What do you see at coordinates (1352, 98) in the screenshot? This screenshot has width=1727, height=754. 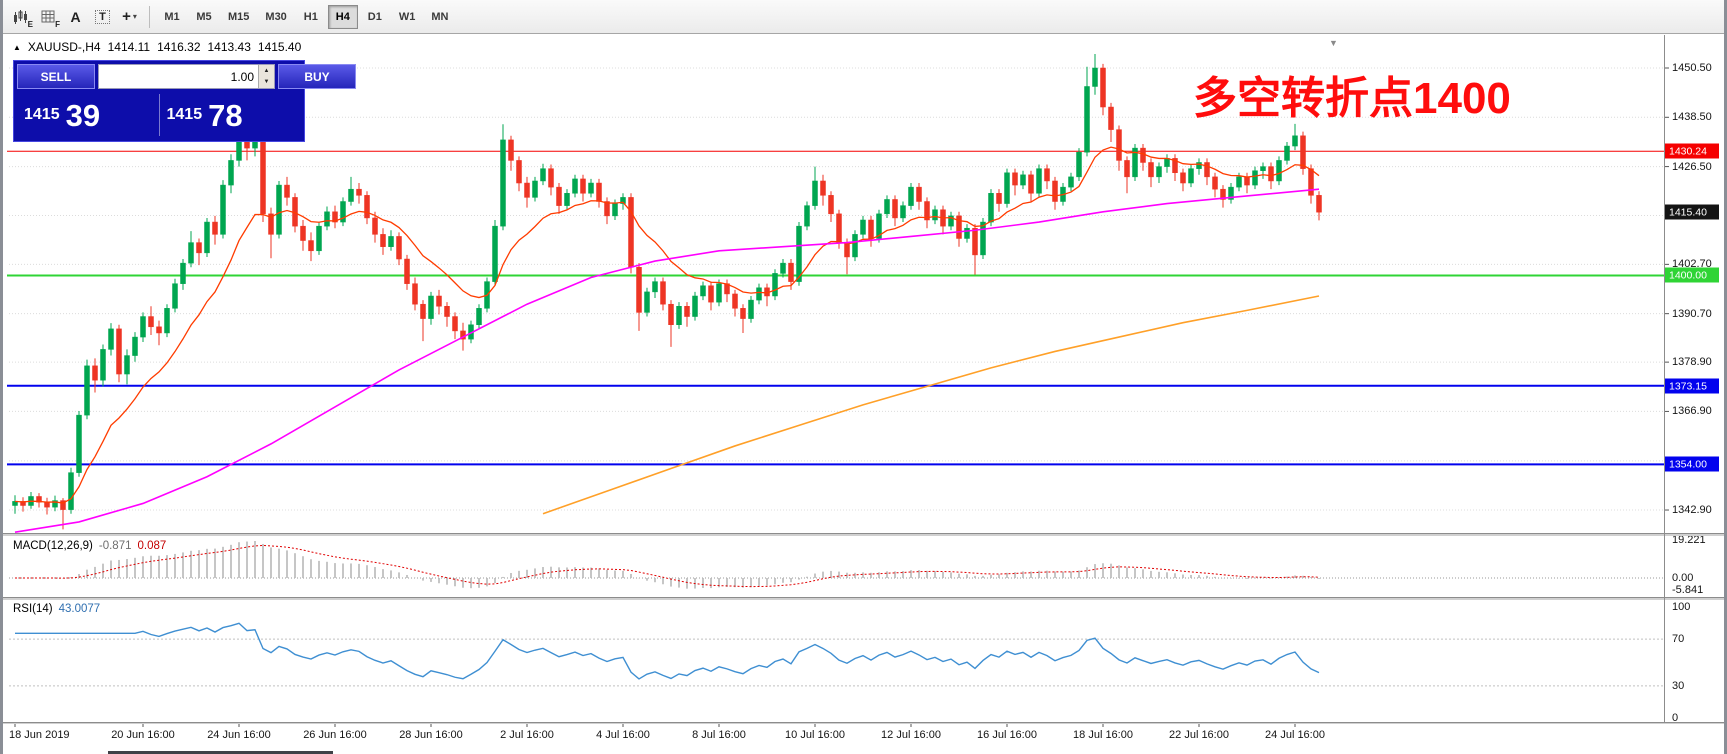 I see `chart-text-annotation: 多空转折点1400` at bounding box center [1352, 98].